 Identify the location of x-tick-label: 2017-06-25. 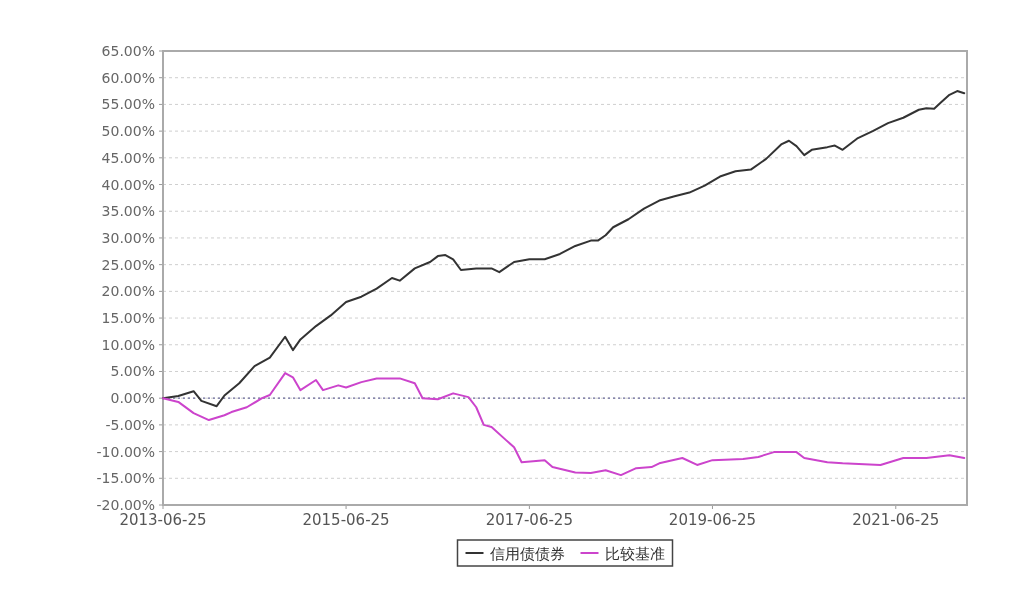
(529, 520).